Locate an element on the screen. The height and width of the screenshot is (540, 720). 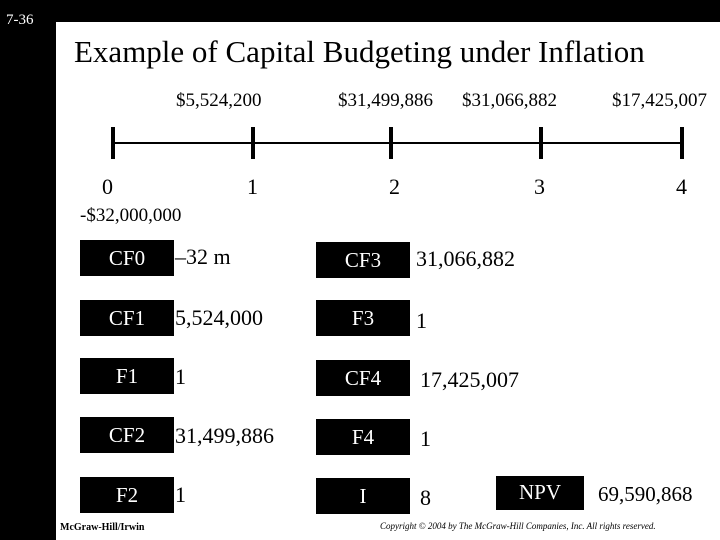
calc-value-i: 8 is located at coordinates (425, 497).